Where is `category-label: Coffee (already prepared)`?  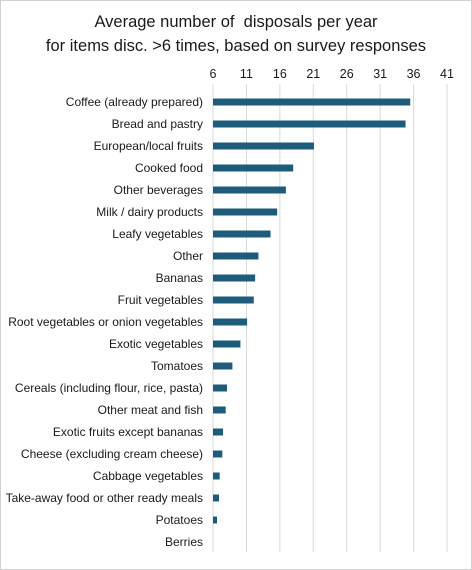
category-label: Coffee (already prepared) is located at coordinates (134, 102).